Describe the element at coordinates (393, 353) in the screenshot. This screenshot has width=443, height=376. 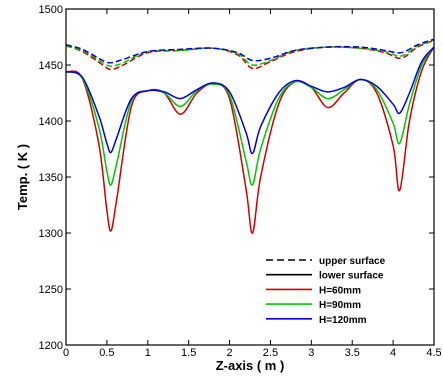
I see `x-tick-label: 4` at that location.